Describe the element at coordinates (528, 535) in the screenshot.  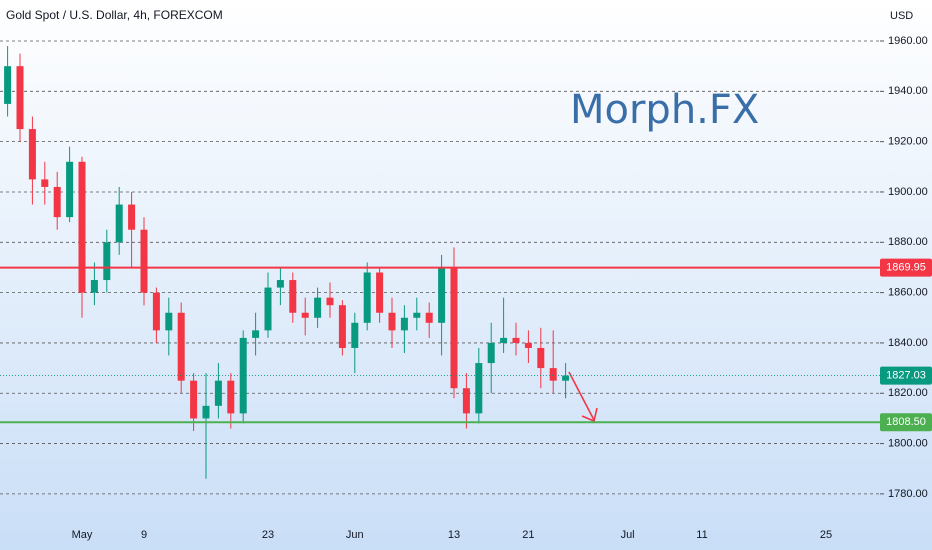
I see `x-tick-label: 21` at that location.